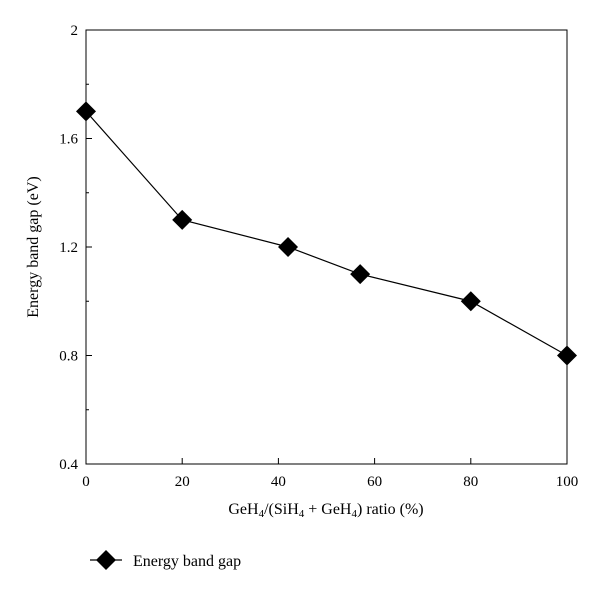 This screenshot has width=600, height=590. I want to click on x-axis-title-part: ) ratio (%), so click(390, 509).